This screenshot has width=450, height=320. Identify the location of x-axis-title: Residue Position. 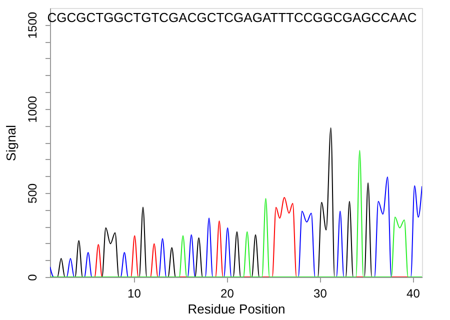
(237, 309).